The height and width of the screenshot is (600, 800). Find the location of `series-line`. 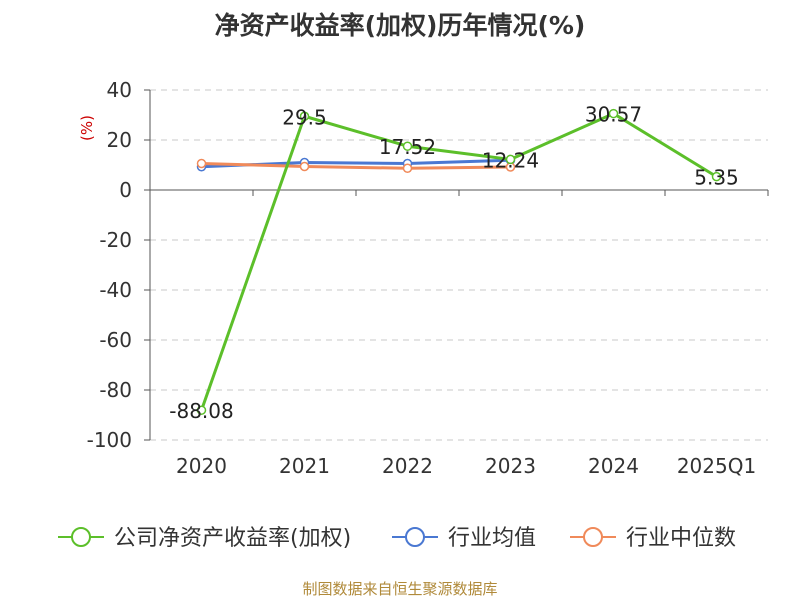

series-line is located at coordinates (356, 166).